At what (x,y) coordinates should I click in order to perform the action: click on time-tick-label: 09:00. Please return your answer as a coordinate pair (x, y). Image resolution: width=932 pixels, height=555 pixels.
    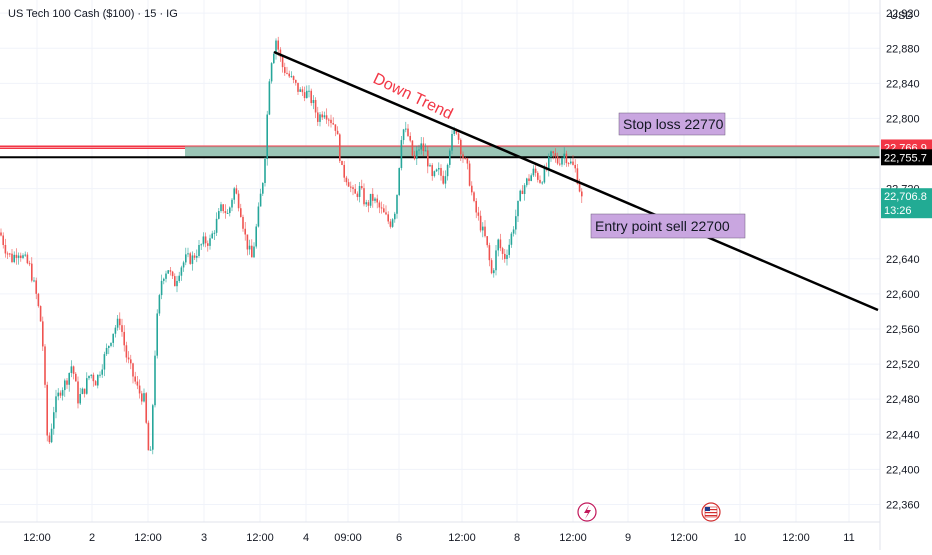
    Looking at the image, I should click on (348, 538).